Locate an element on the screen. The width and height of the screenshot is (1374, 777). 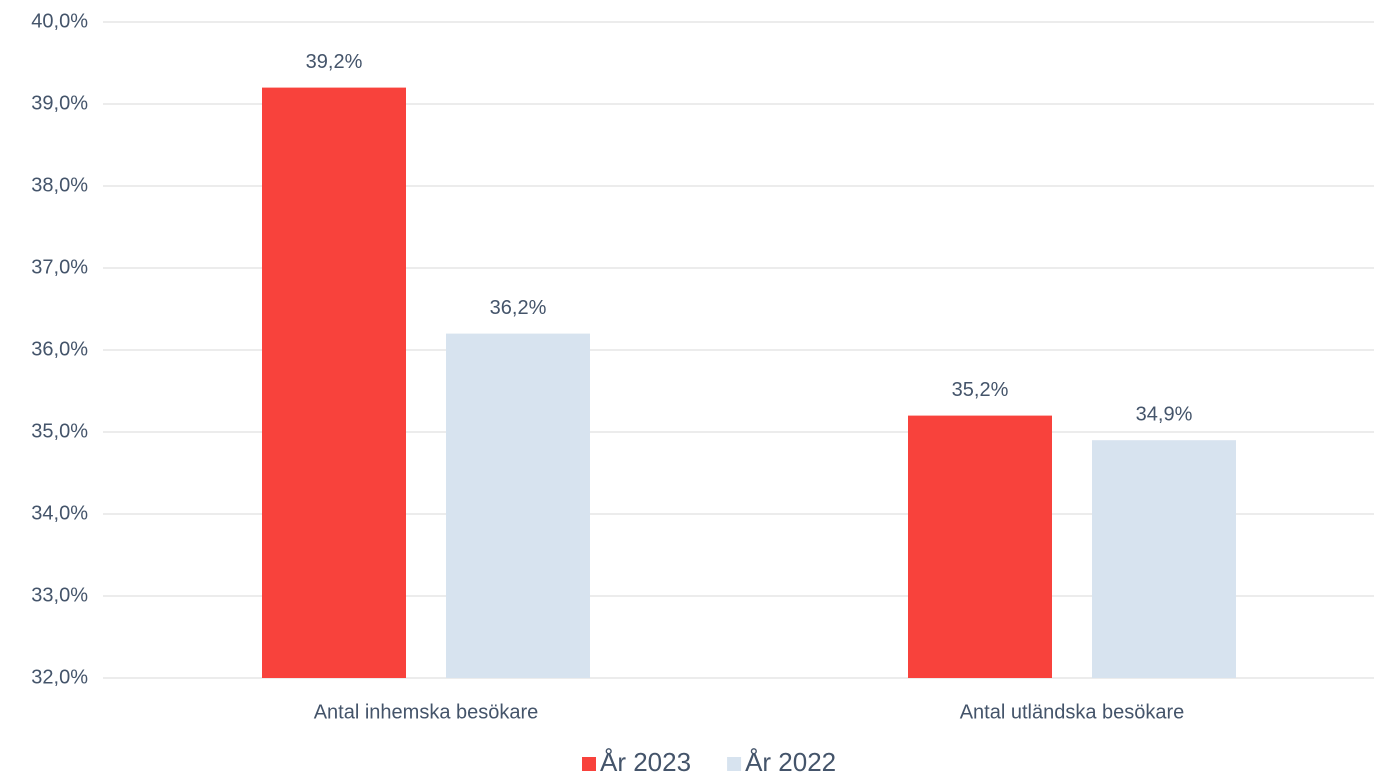
y-tick-label: 32,0% is located at coordinates (59, 677).